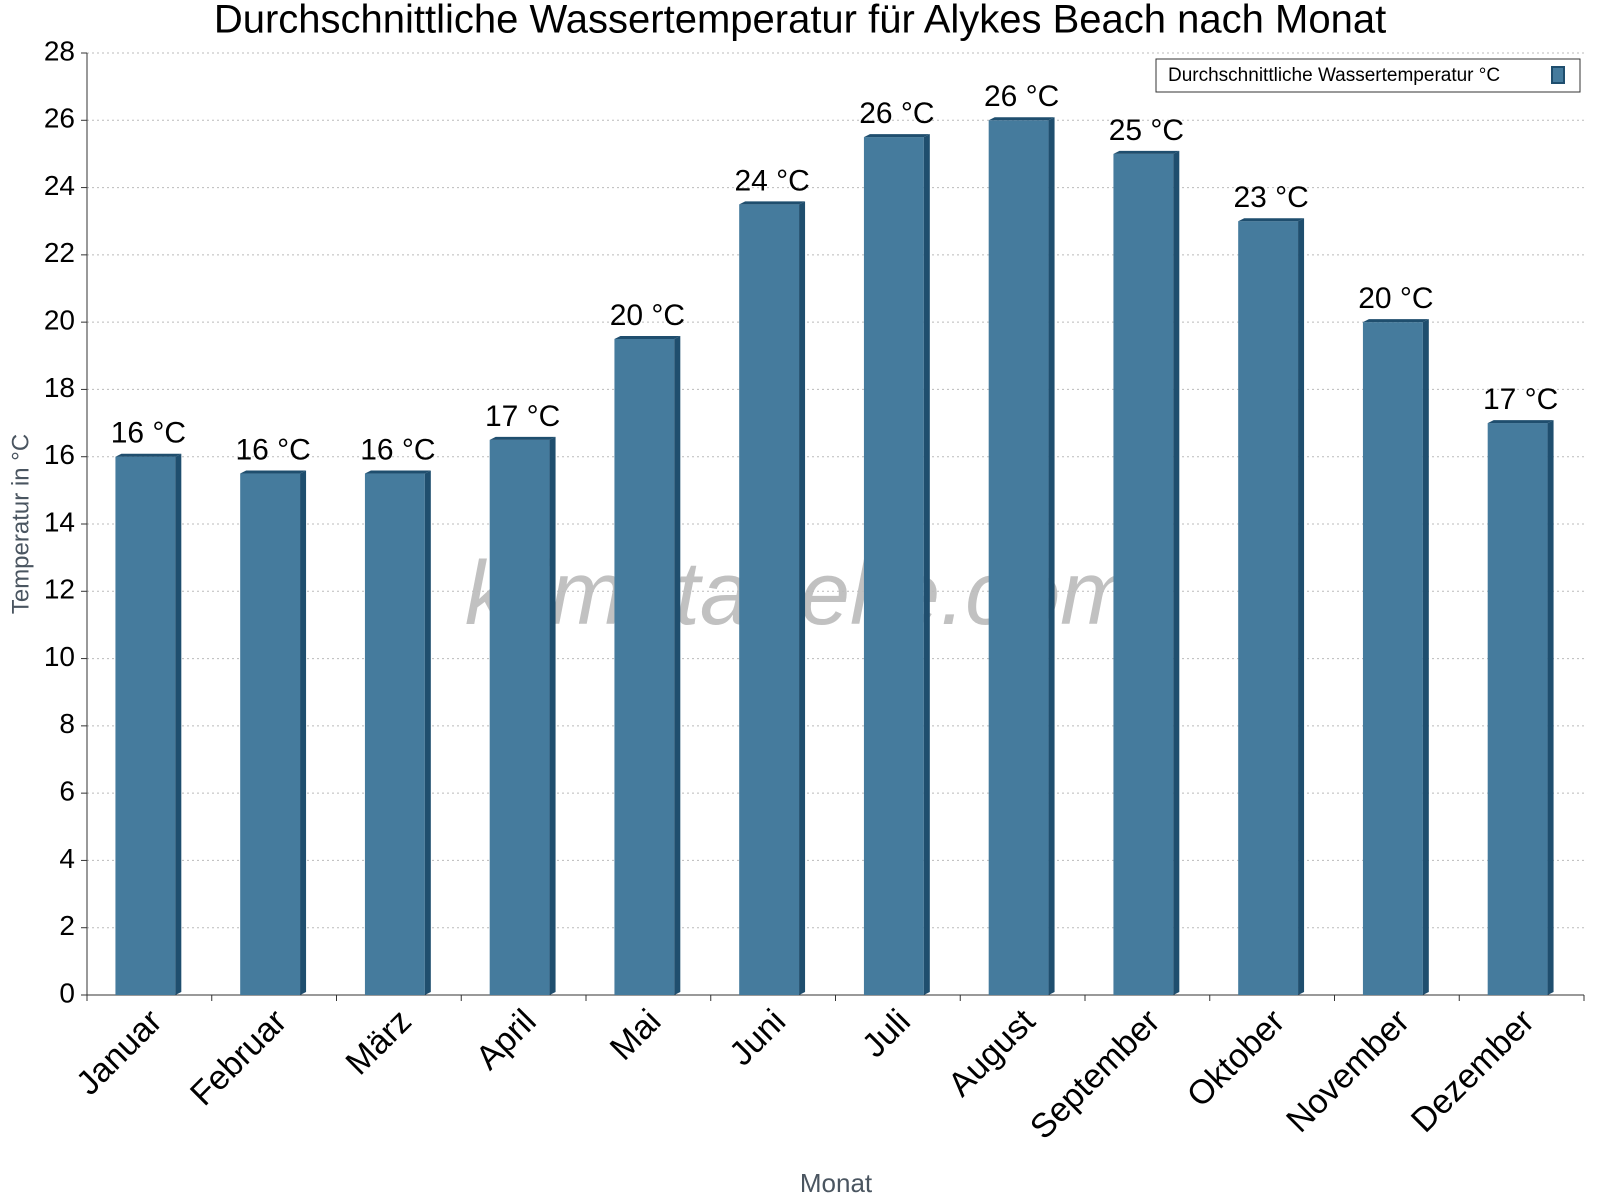  What do you see at coordinates (59, 589) in the screenshot?
I see `y-tick-label: 12` at bounding box center [59, 589].